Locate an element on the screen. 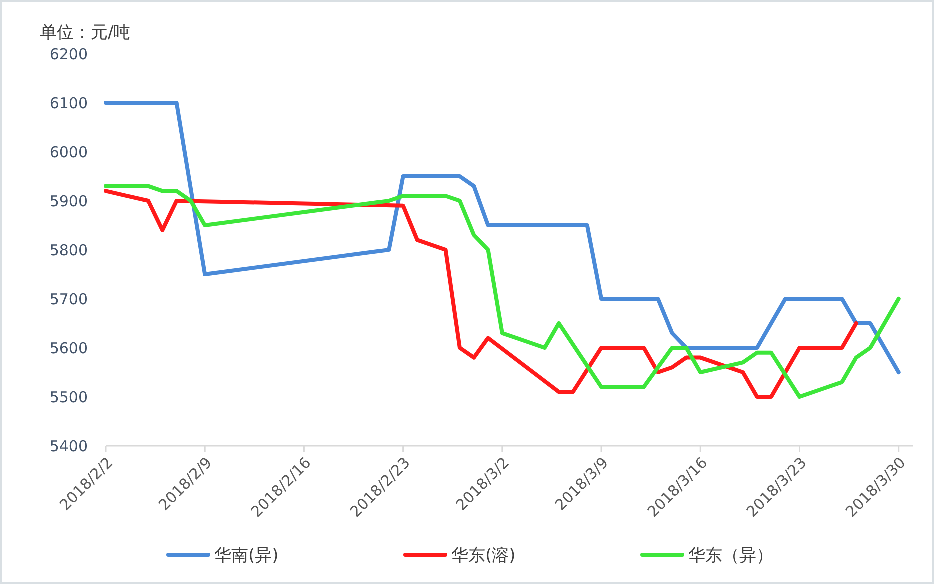 The image size is (935, 585). y-tick-label: 6000 is located at coordinates (69, 152).